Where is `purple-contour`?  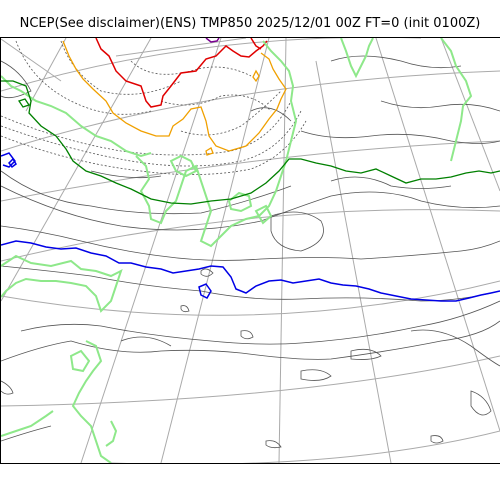 purple-contour is located at coordinates (212, 40).